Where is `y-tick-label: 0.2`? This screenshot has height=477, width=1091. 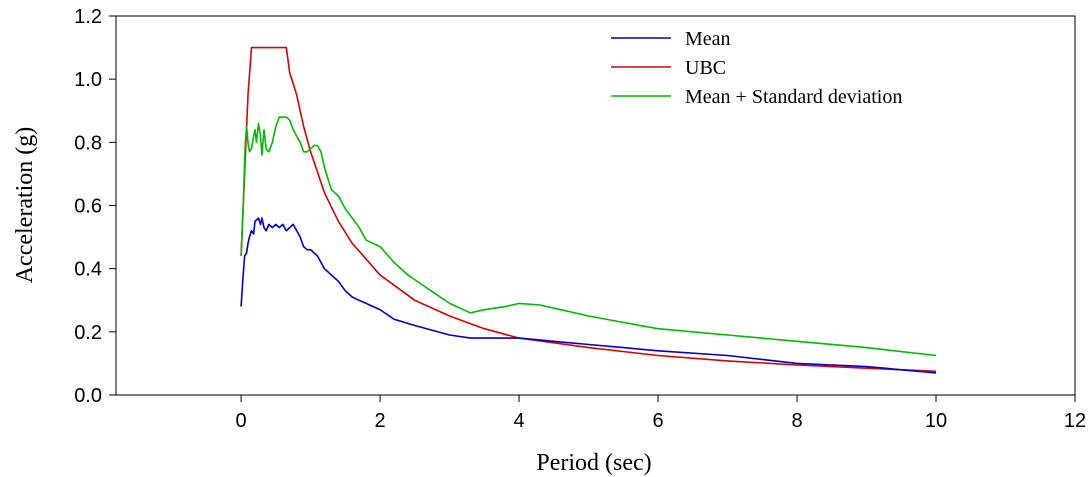
y-tick-label: 0.2 is located at coordinates (88, 333).